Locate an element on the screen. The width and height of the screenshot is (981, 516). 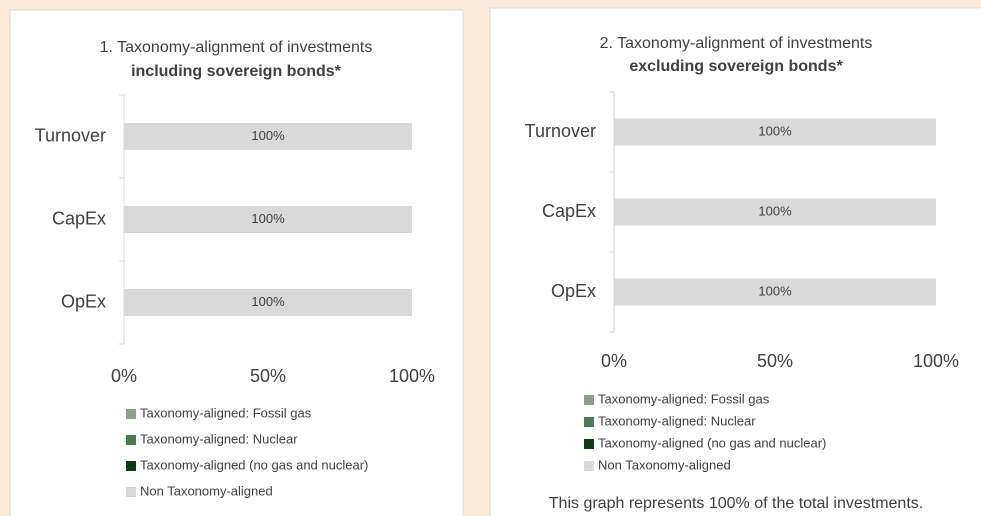
chart-subtitle: excluding sovereign bonds* is located at coordinates (736, 66).